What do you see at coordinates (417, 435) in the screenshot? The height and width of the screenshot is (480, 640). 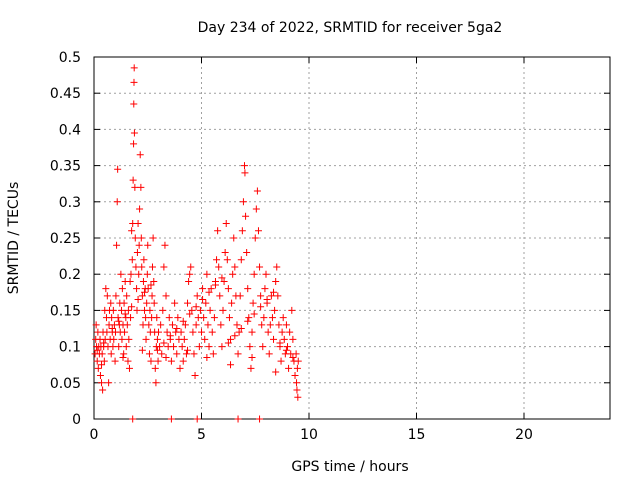 I see `x-tick-label: 15` at bounding box center [417, 435].